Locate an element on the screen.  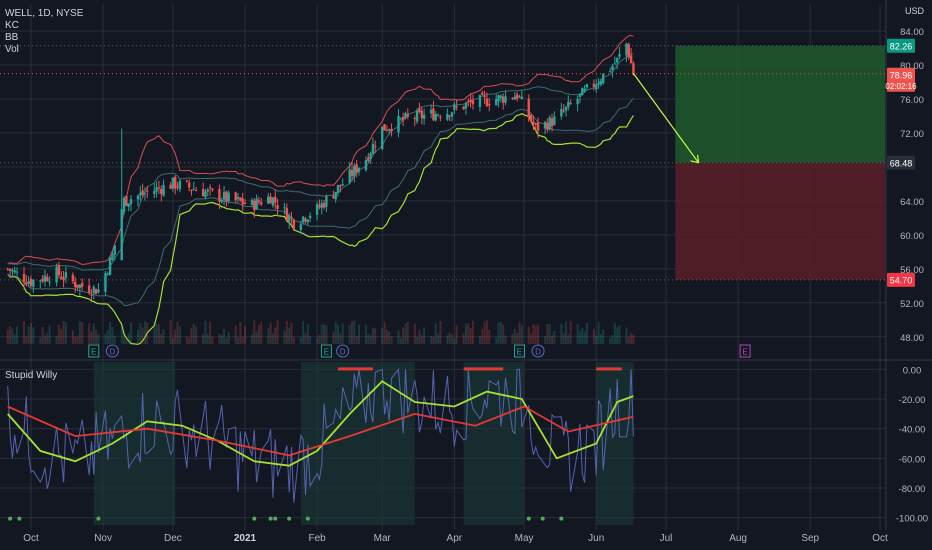
x-tick-label: May is located at coordinates (524, 538).